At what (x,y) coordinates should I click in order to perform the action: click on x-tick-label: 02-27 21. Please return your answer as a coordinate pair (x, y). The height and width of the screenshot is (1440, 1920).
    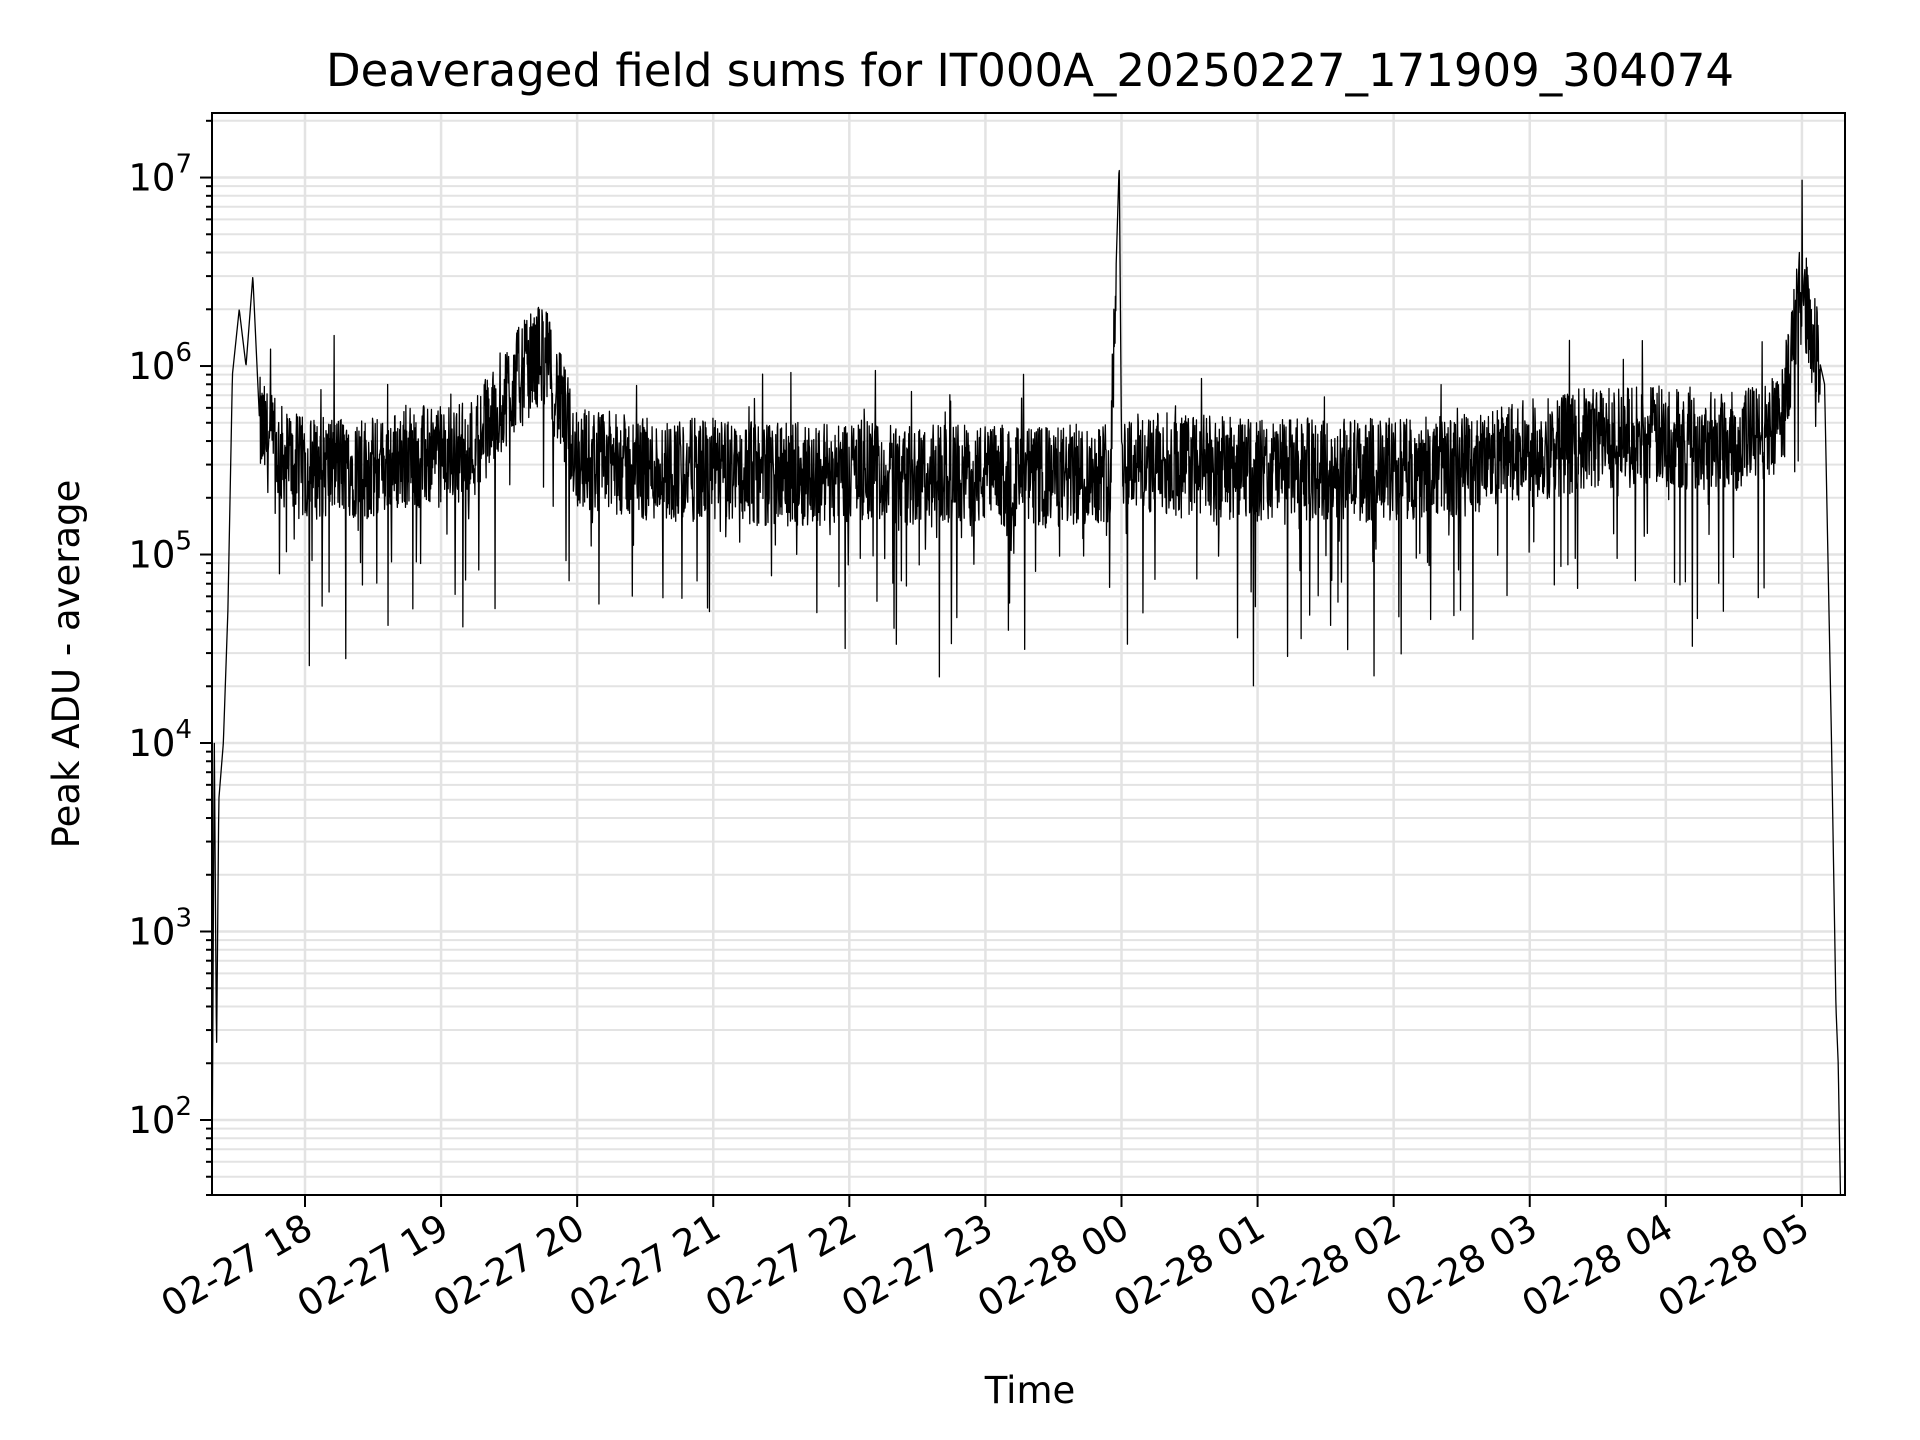
    Looking at the image, I should click on (645, 1266).